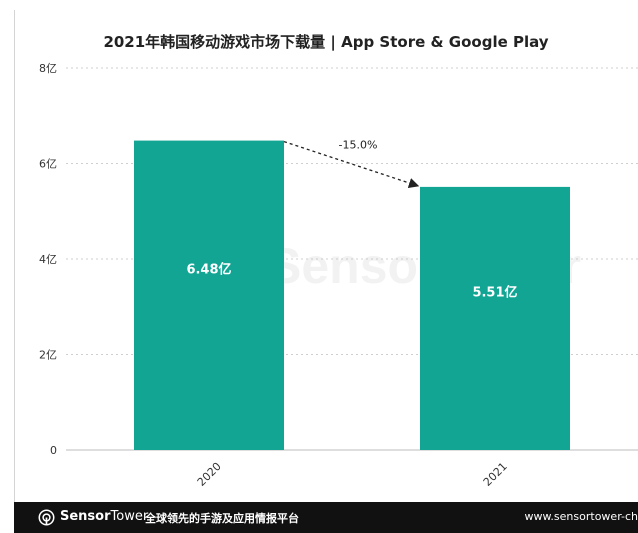  Describe the element at coordinates (208, 269) in the screenshot. I see `data-label-2020: 6.48亿` at that location.